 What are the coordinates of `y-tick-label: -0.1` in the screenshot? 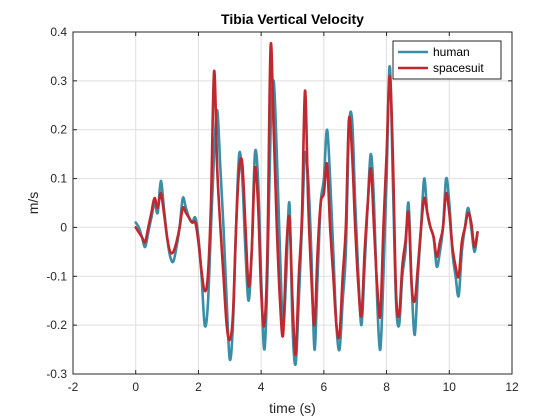 It's located at (56, 276).